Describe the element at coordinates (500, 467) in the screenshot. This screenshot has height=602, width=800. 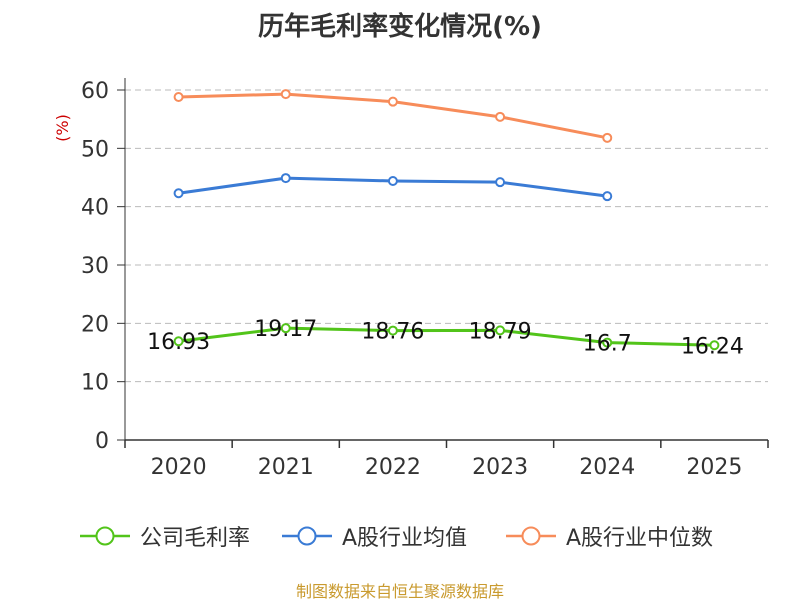
I see `x-tick-label: 2023` at that location.